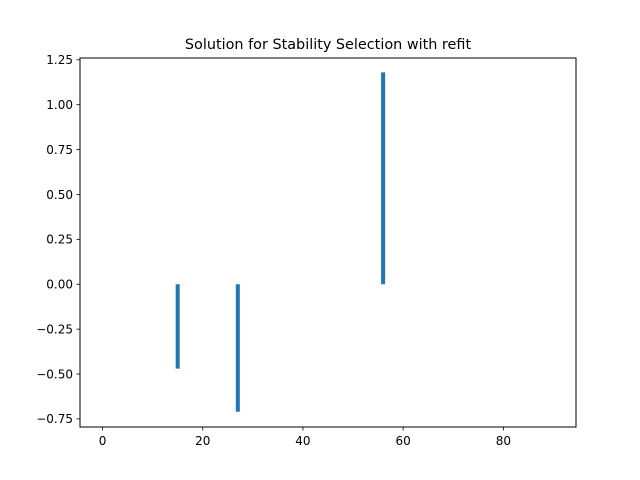 The width and height of the screenshot is (640, 480). I want to click on x-axis-ticks: 0 20 40 60 80, so click(305, 437).